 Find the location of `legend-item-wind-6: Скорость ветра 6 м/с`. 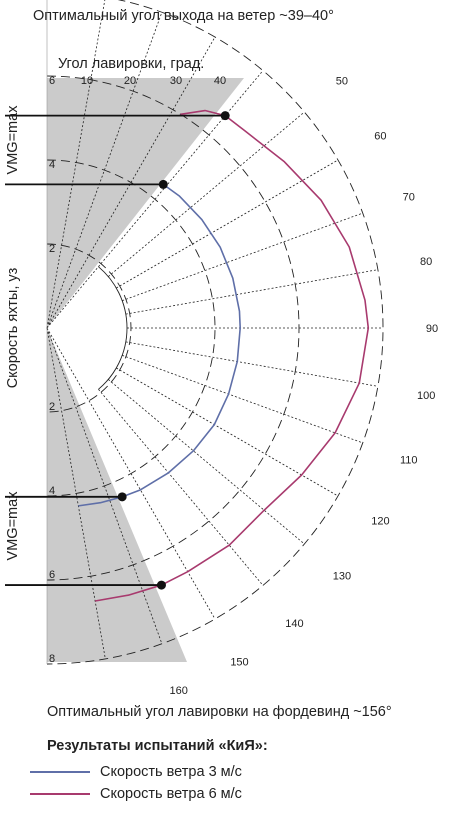

legend-item-wind-6: Скорость ветра 6 м/с is located at coordinates (136, 794).